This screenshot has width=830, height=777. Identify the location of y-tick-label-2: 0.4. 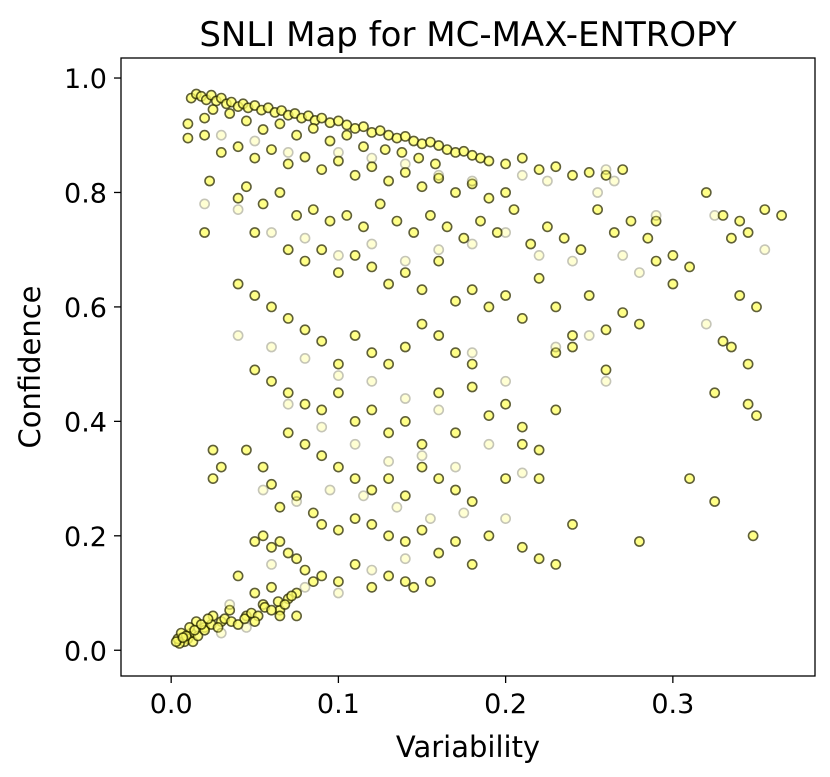
(85, 422).